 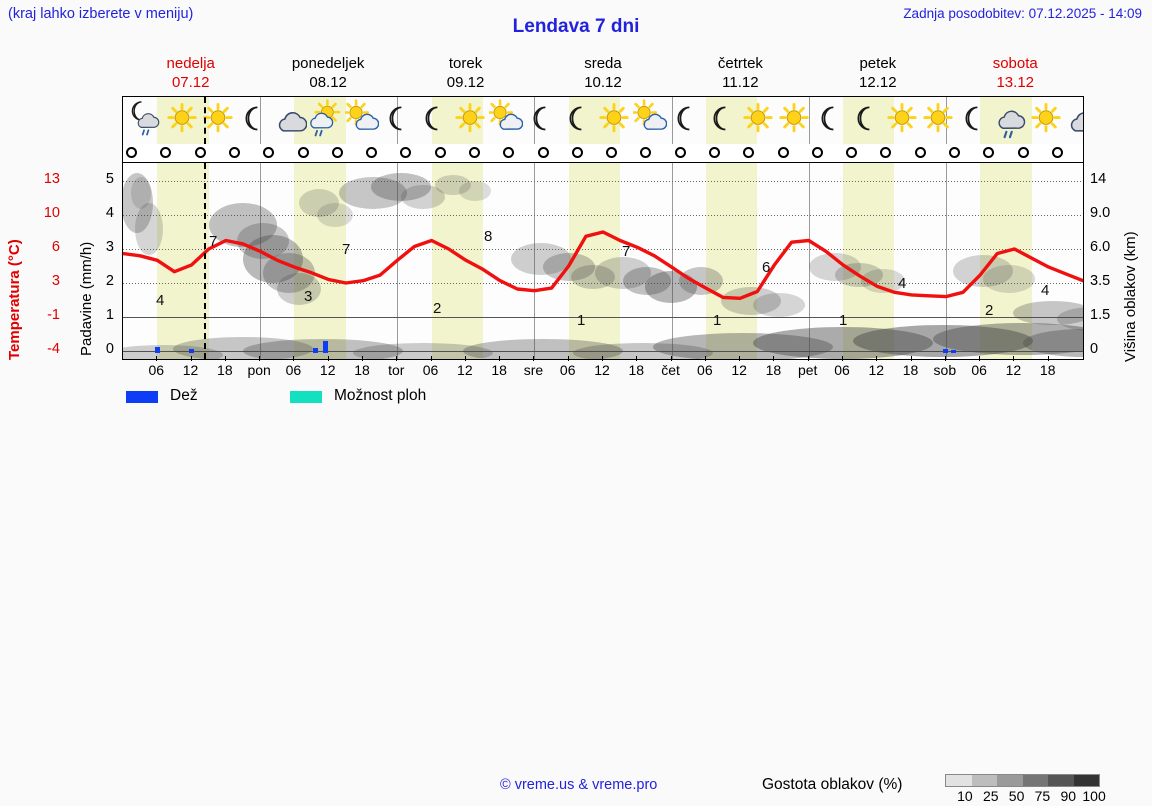 What do you see at coordinates (326, 121) in the screenshot?
I see `sun-cloud-rain-icon` at bounding box center [326, 121].